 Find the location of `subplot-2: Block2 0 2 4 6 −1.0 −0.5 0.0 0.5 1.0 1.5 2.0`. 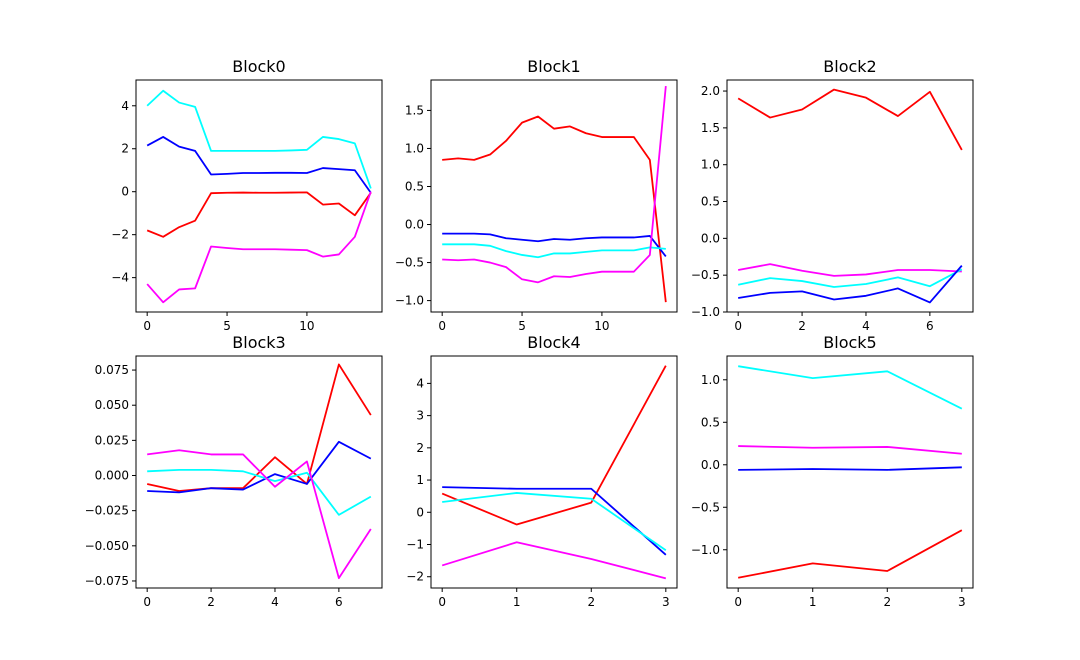

subplot-2: Block2 0 2 4 6 −1.0 −0.5 0.0 0.5 1.0 1.5 2.0 is located at coordinates (832, 195).